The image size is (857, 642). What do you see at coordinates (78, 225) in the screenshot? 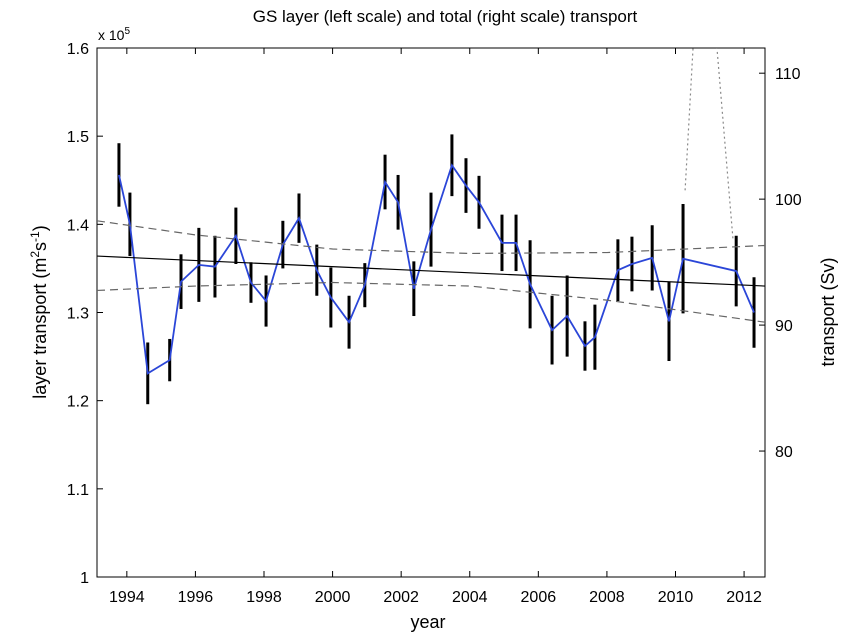
I see `y-tick-label: 1.4` at bounding box center [78, 225].